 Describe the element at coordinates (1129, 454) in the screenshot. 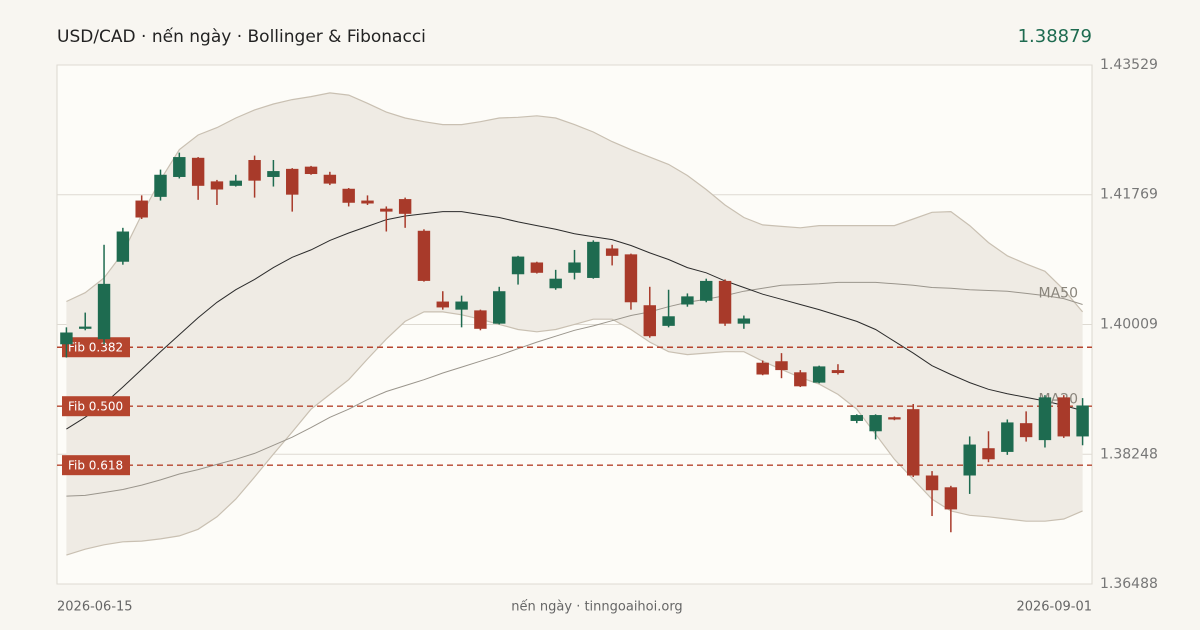

I see `y-tick-label: 1.38248` at that location.